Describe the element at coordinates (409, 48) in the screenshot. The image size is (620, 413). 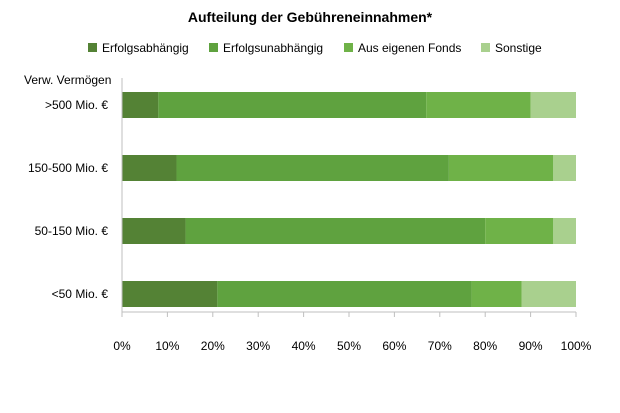
I see `legend-label: Aus eigenen Fonds` at that location.